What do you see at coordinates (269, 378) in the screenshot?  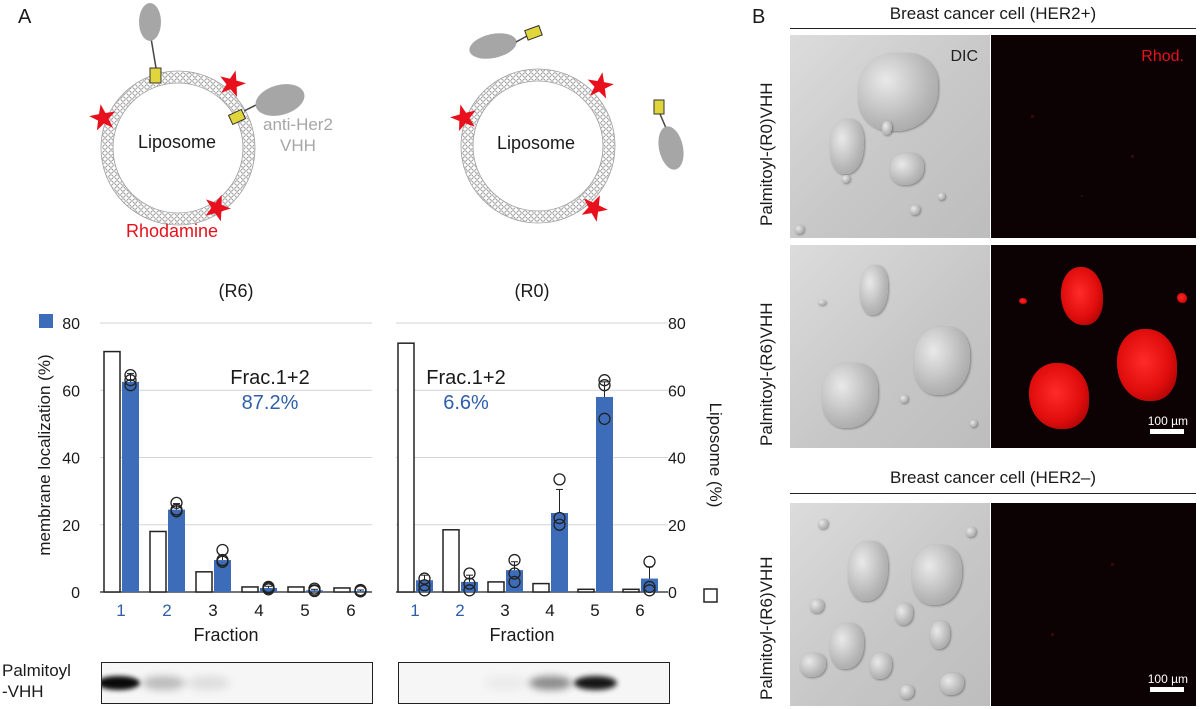 I see `annotation-label: Frac.1+2` at bounding box center [269, 378].